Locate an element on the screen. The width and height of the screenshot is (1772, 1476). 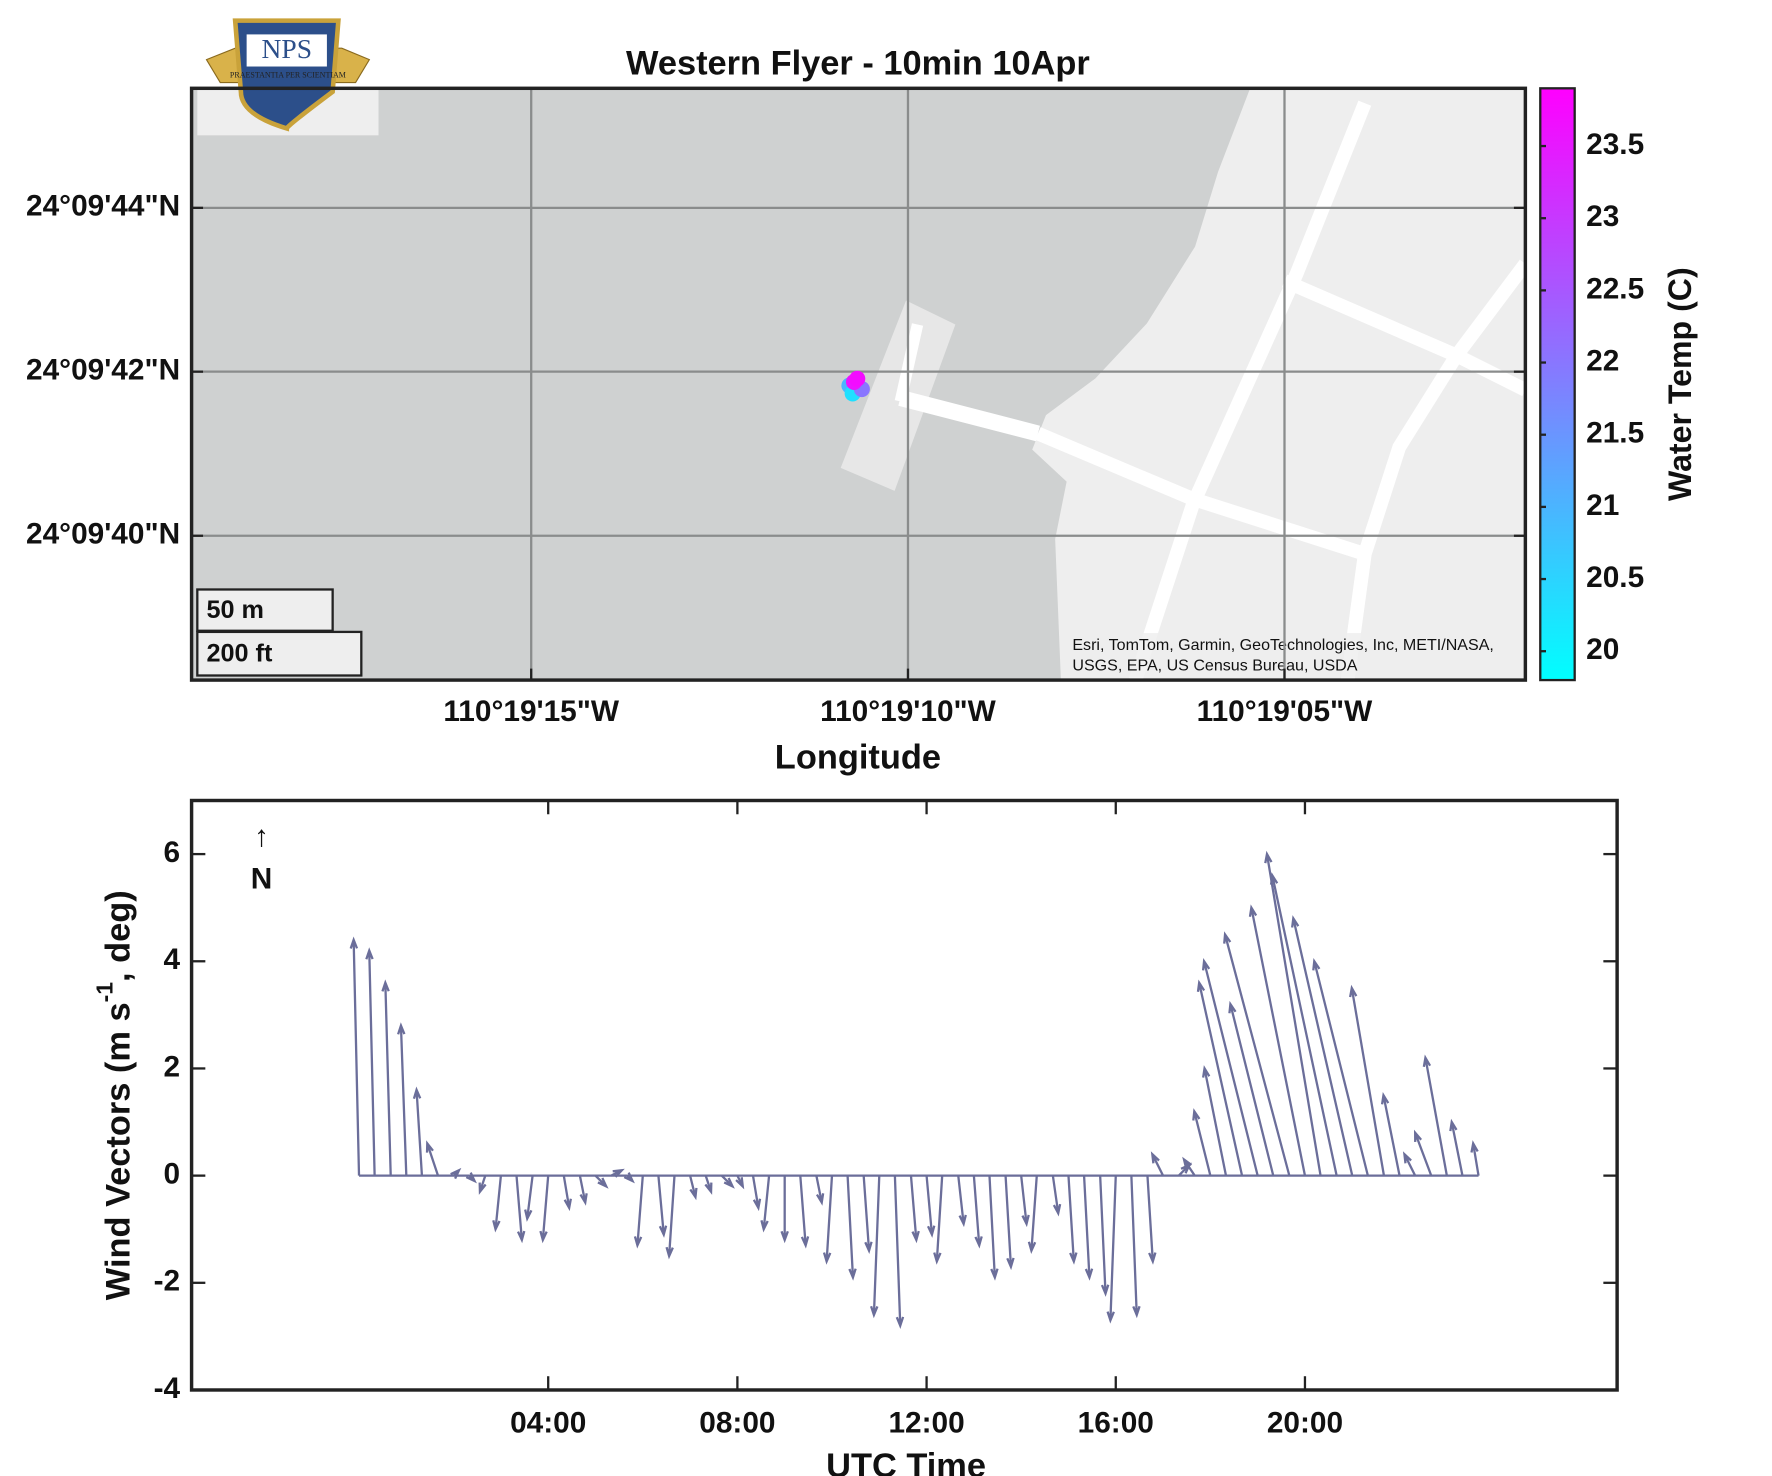
scale-label: 50 m is located at coordinates (234, 610).